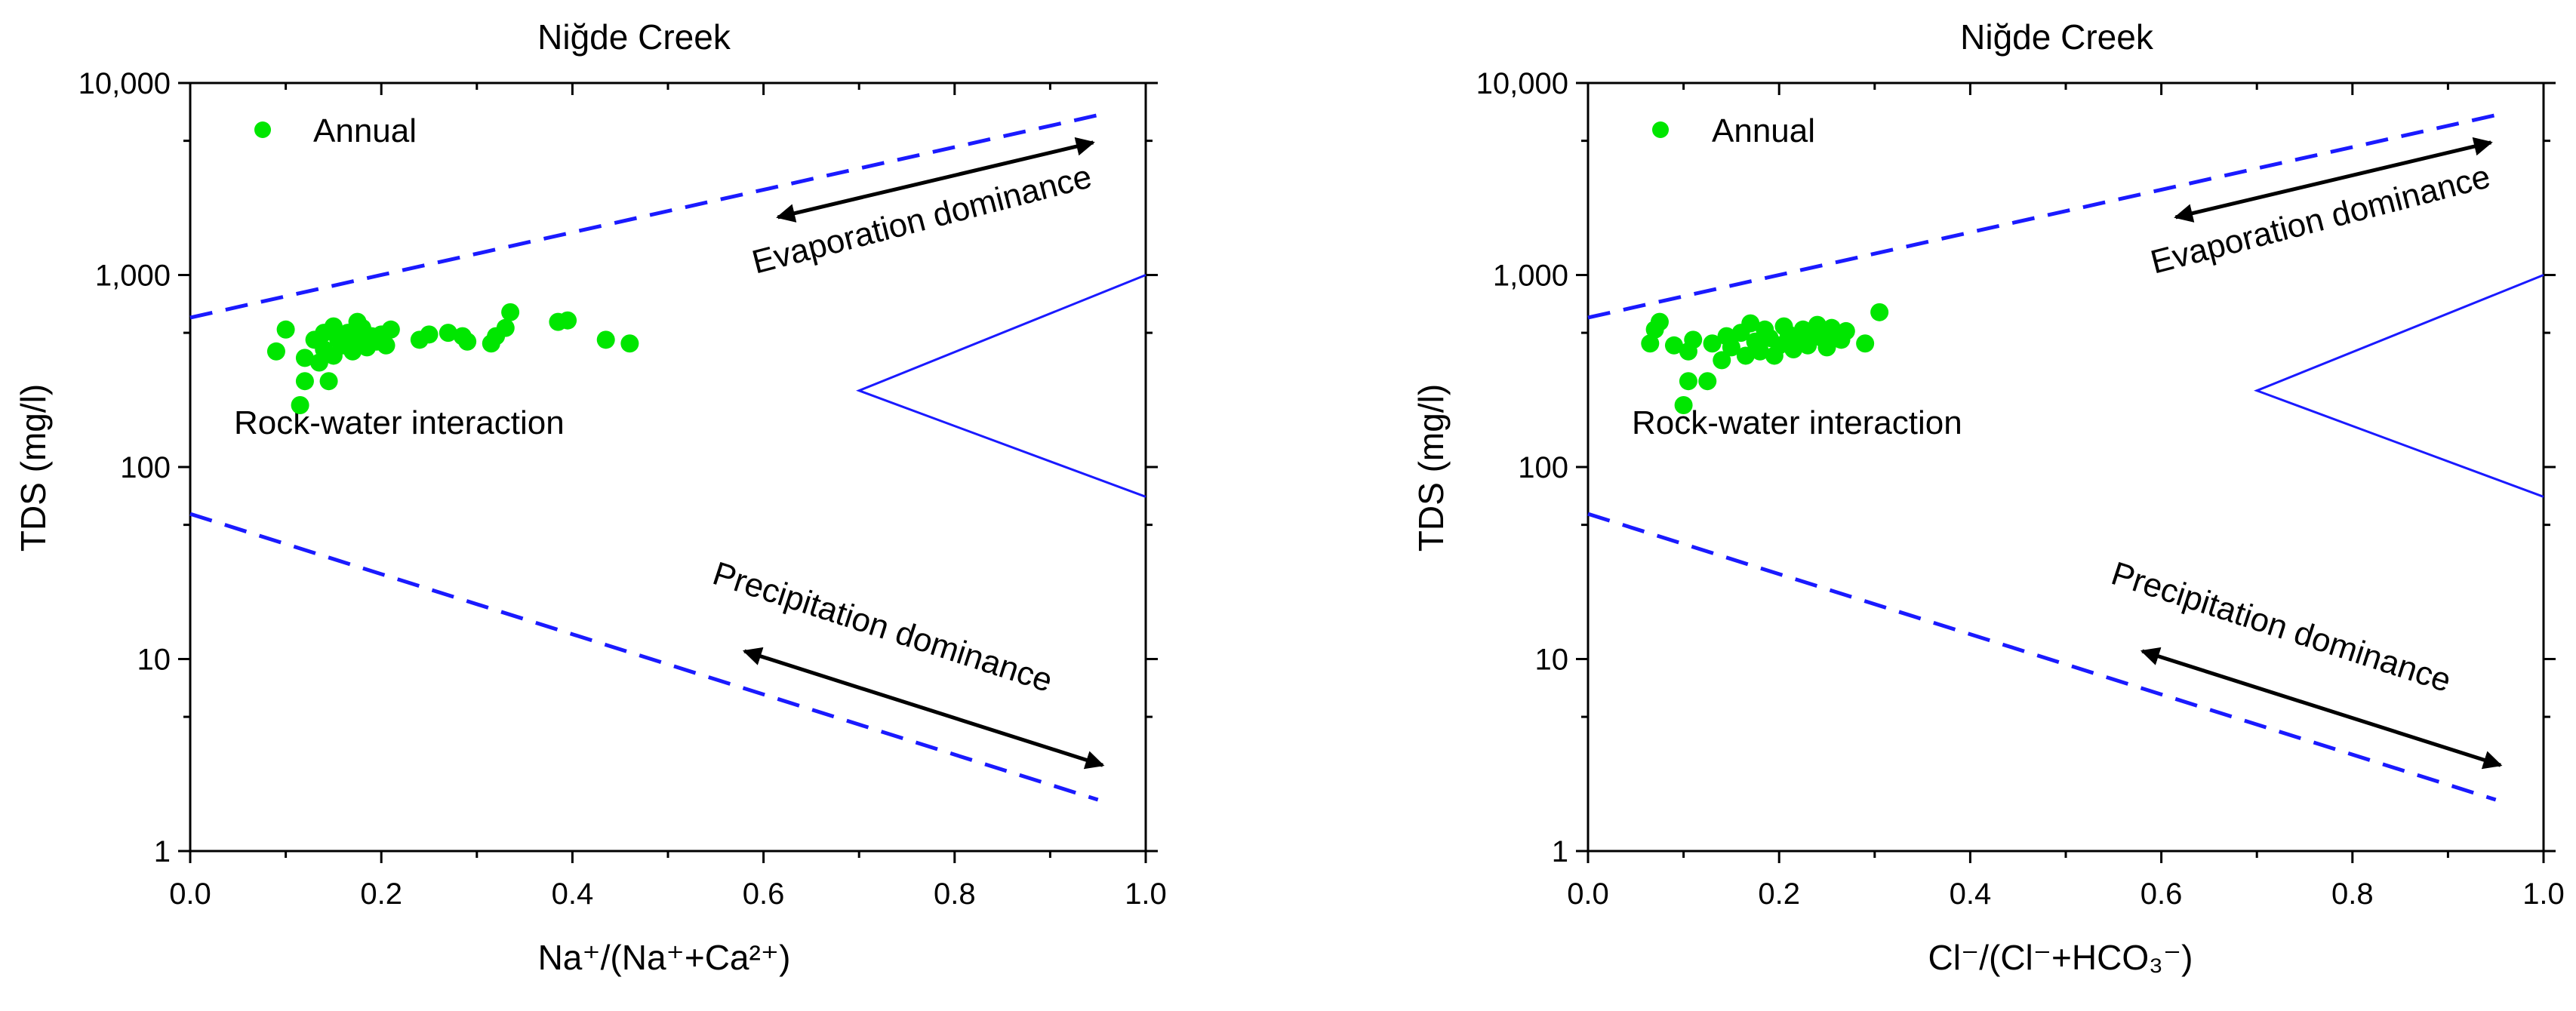  I want to click on x-axis-label: Cl⁻/(Cl⁻+HCO₃⁻), so click(2060, 957).